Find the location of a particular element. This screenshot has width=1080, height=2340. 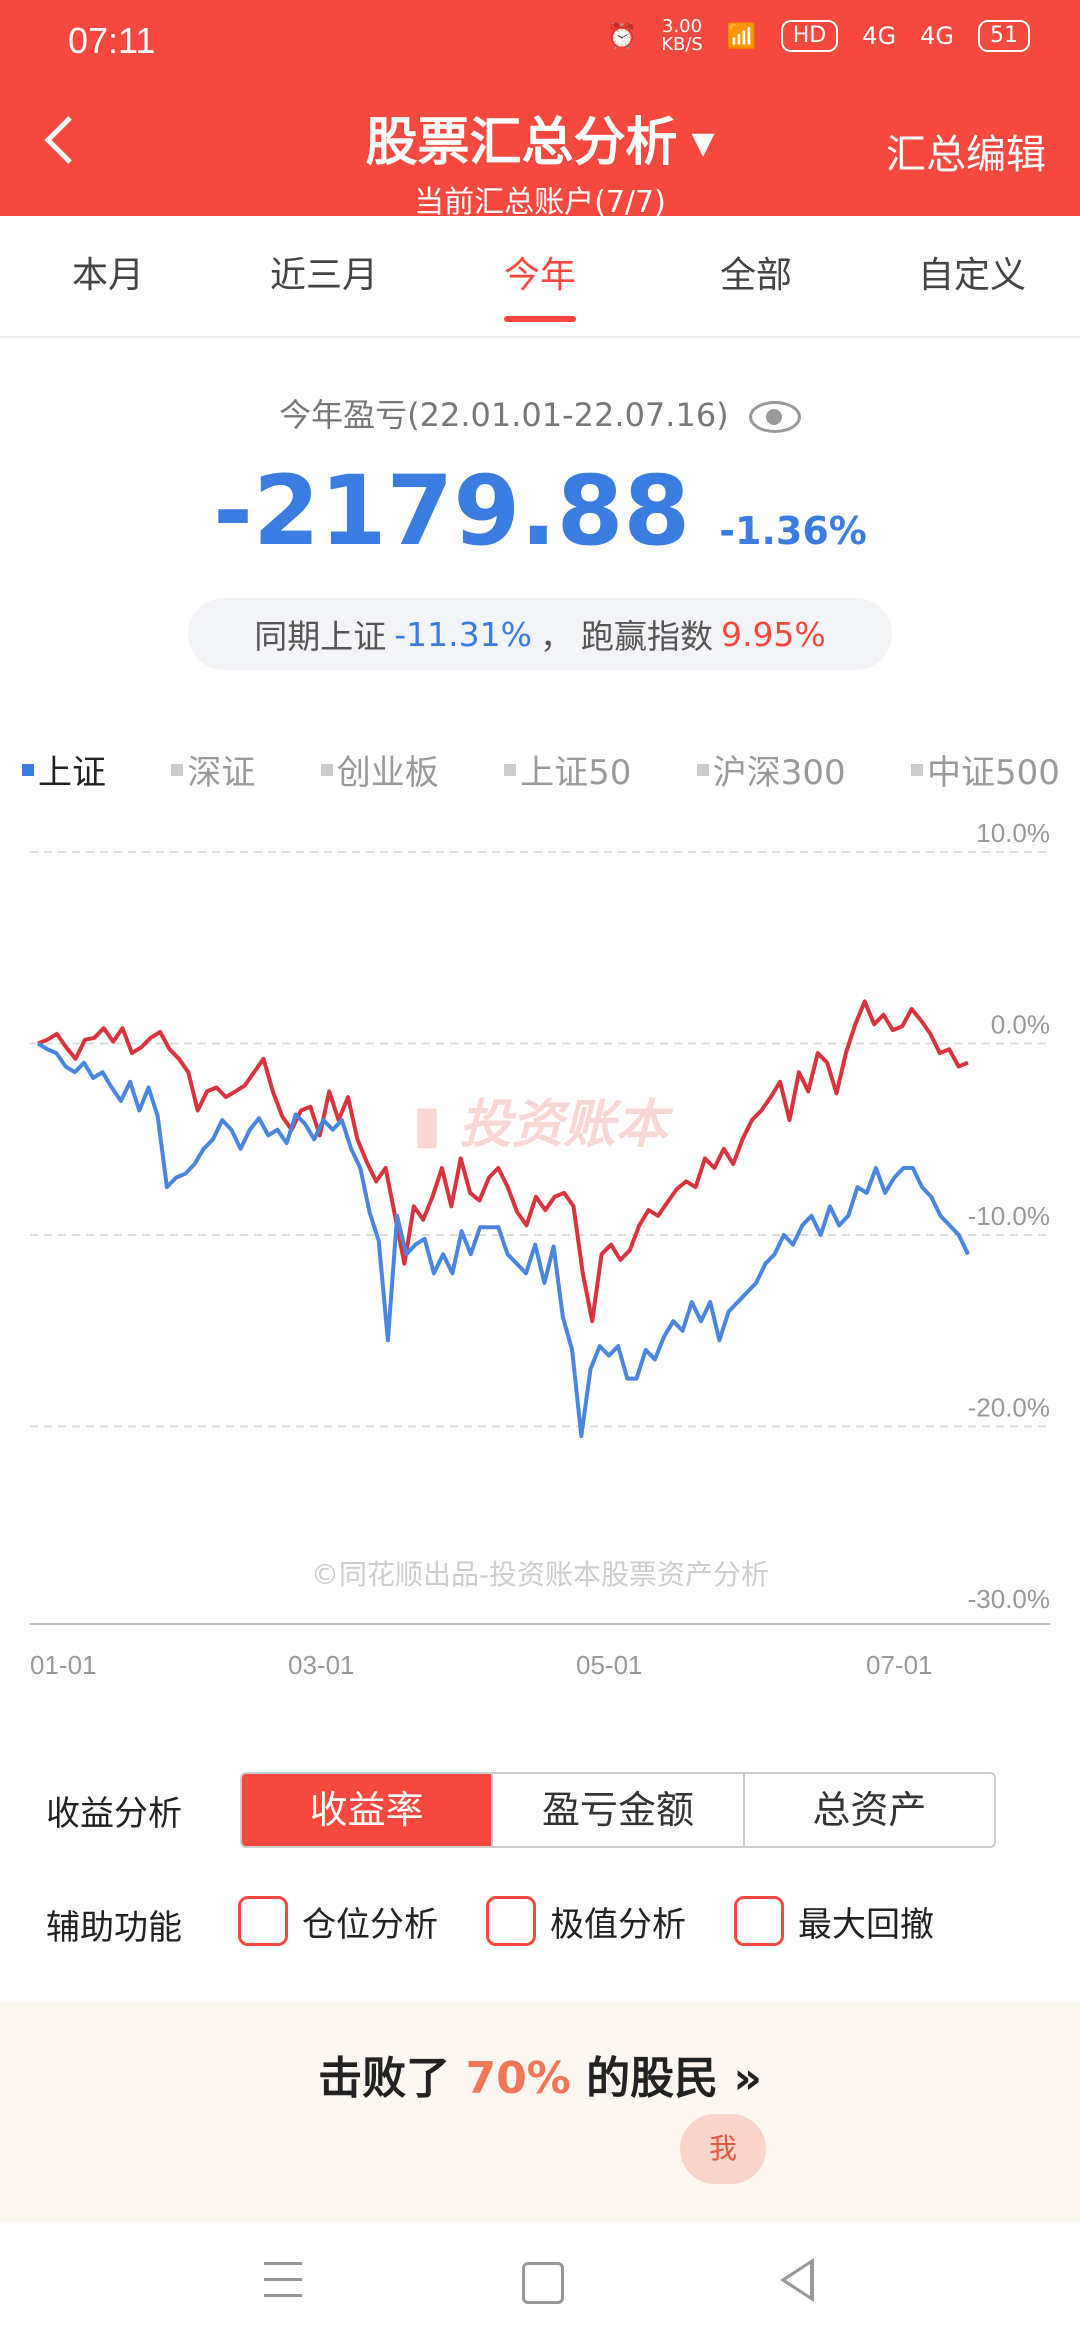

index-label: 深证 is located at coordinates (221, 773).